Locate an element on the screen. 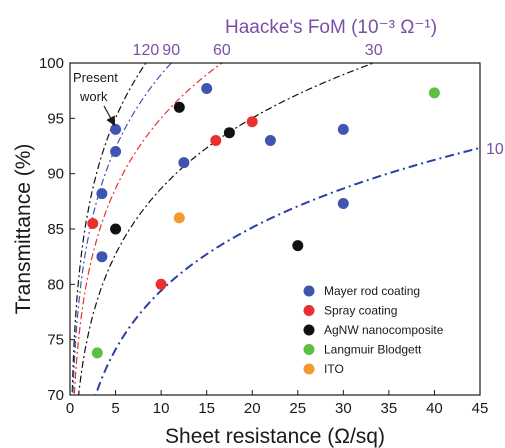 The image size is (505, 448). legend-label-ito: ITO is located at coordinates (334, 369).